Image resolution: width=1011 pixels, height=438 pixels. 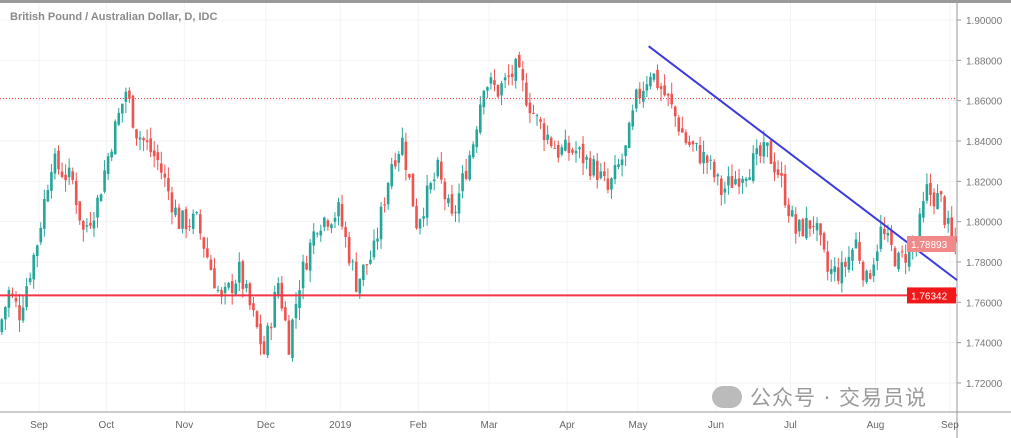 I want to click on y-tick-label: 1.88000, so click(x=984, y=61).